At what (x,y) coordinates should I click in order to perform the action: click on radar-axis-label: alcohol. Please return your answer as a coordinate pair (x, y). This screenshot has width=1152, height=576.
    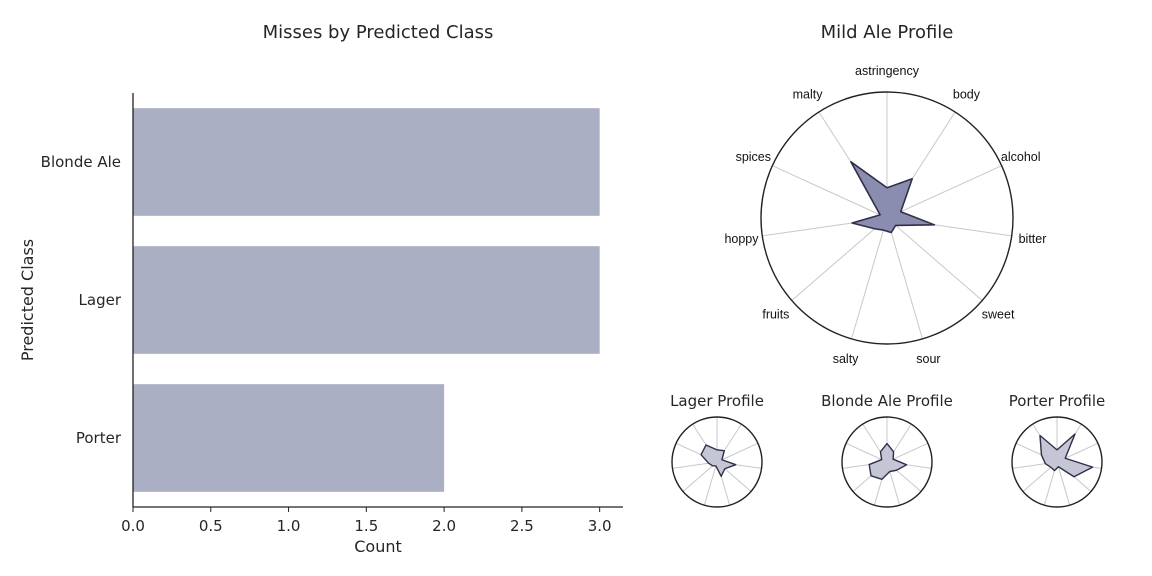
    Looking at the image, I should click on (1021, 157).